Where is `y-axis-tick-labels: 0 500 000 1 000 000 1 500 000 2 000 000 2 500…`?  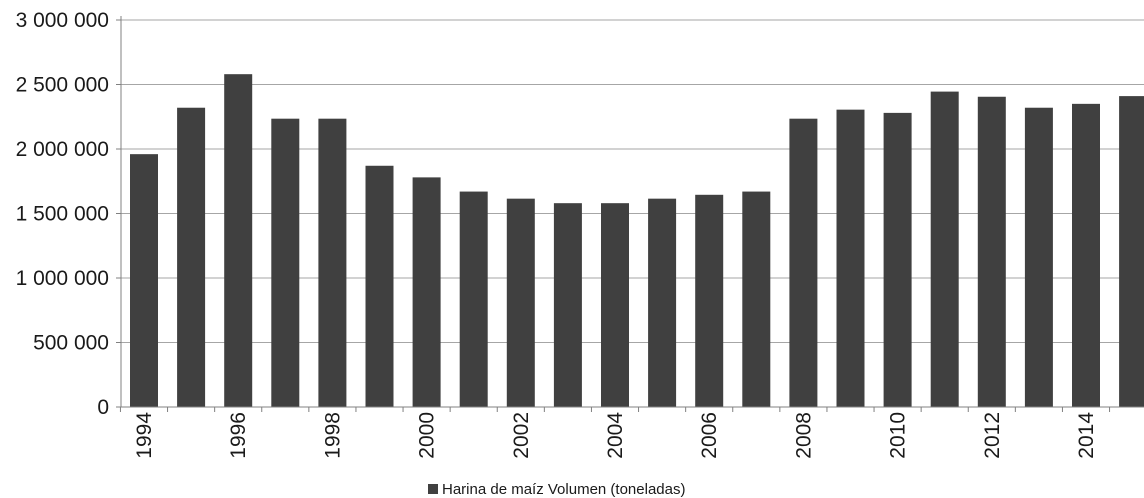 y-axis-tick-labels: 0 500 000 1 000 000 1 500 000 2 000 000 2 500… is located at coordinates (62, 214).